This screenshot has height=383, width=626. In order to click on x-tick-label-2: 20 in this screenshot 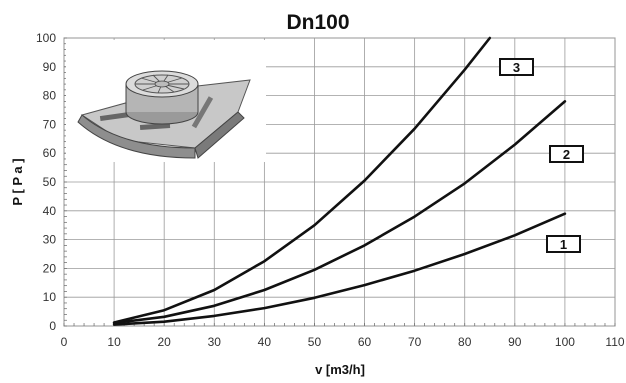, I will do `click(165, 342)`.